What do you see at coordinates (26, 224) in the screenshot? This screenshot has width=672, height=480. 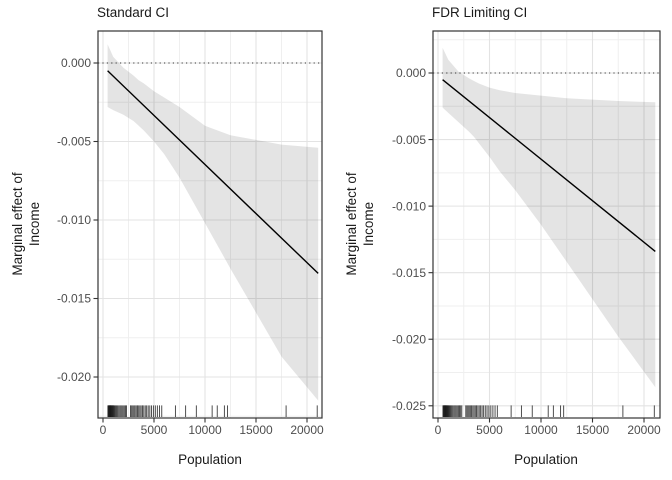 I see `y-axis-label-left: Marginal effect of Income` at bounding box center [26, 224].